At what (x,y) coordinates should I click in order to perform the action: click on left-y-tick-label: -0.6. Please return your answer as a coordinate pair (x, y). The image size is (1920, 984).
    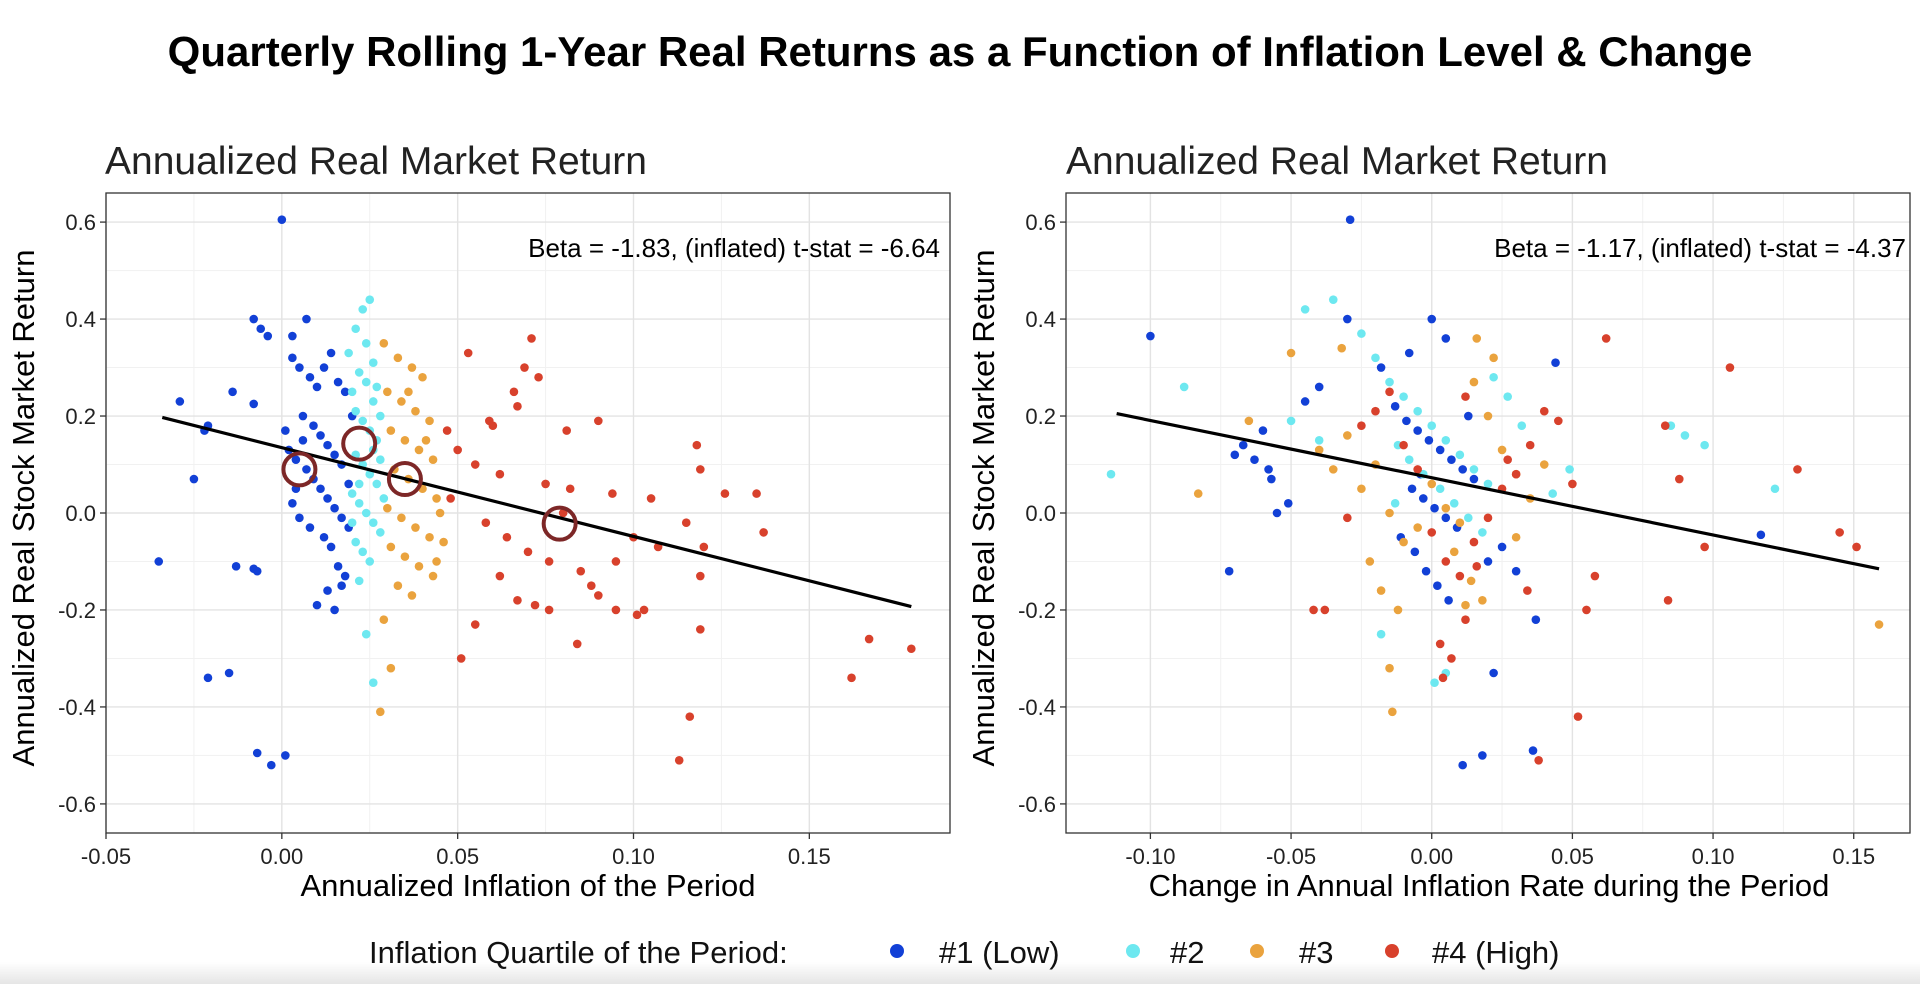
    Looking at the image, I should click on (77, 804).